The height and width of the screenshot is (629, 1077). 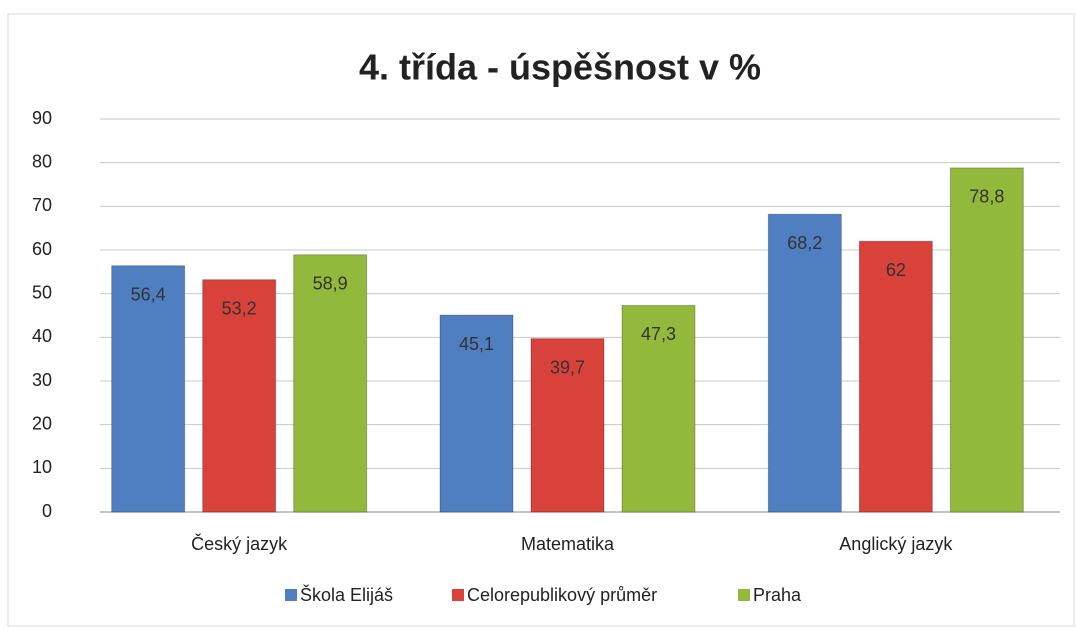 What do you see at coordinates (42, 292) in the screenshot?
I see `y-tick-label: 50` at bounding box center [42, 292].